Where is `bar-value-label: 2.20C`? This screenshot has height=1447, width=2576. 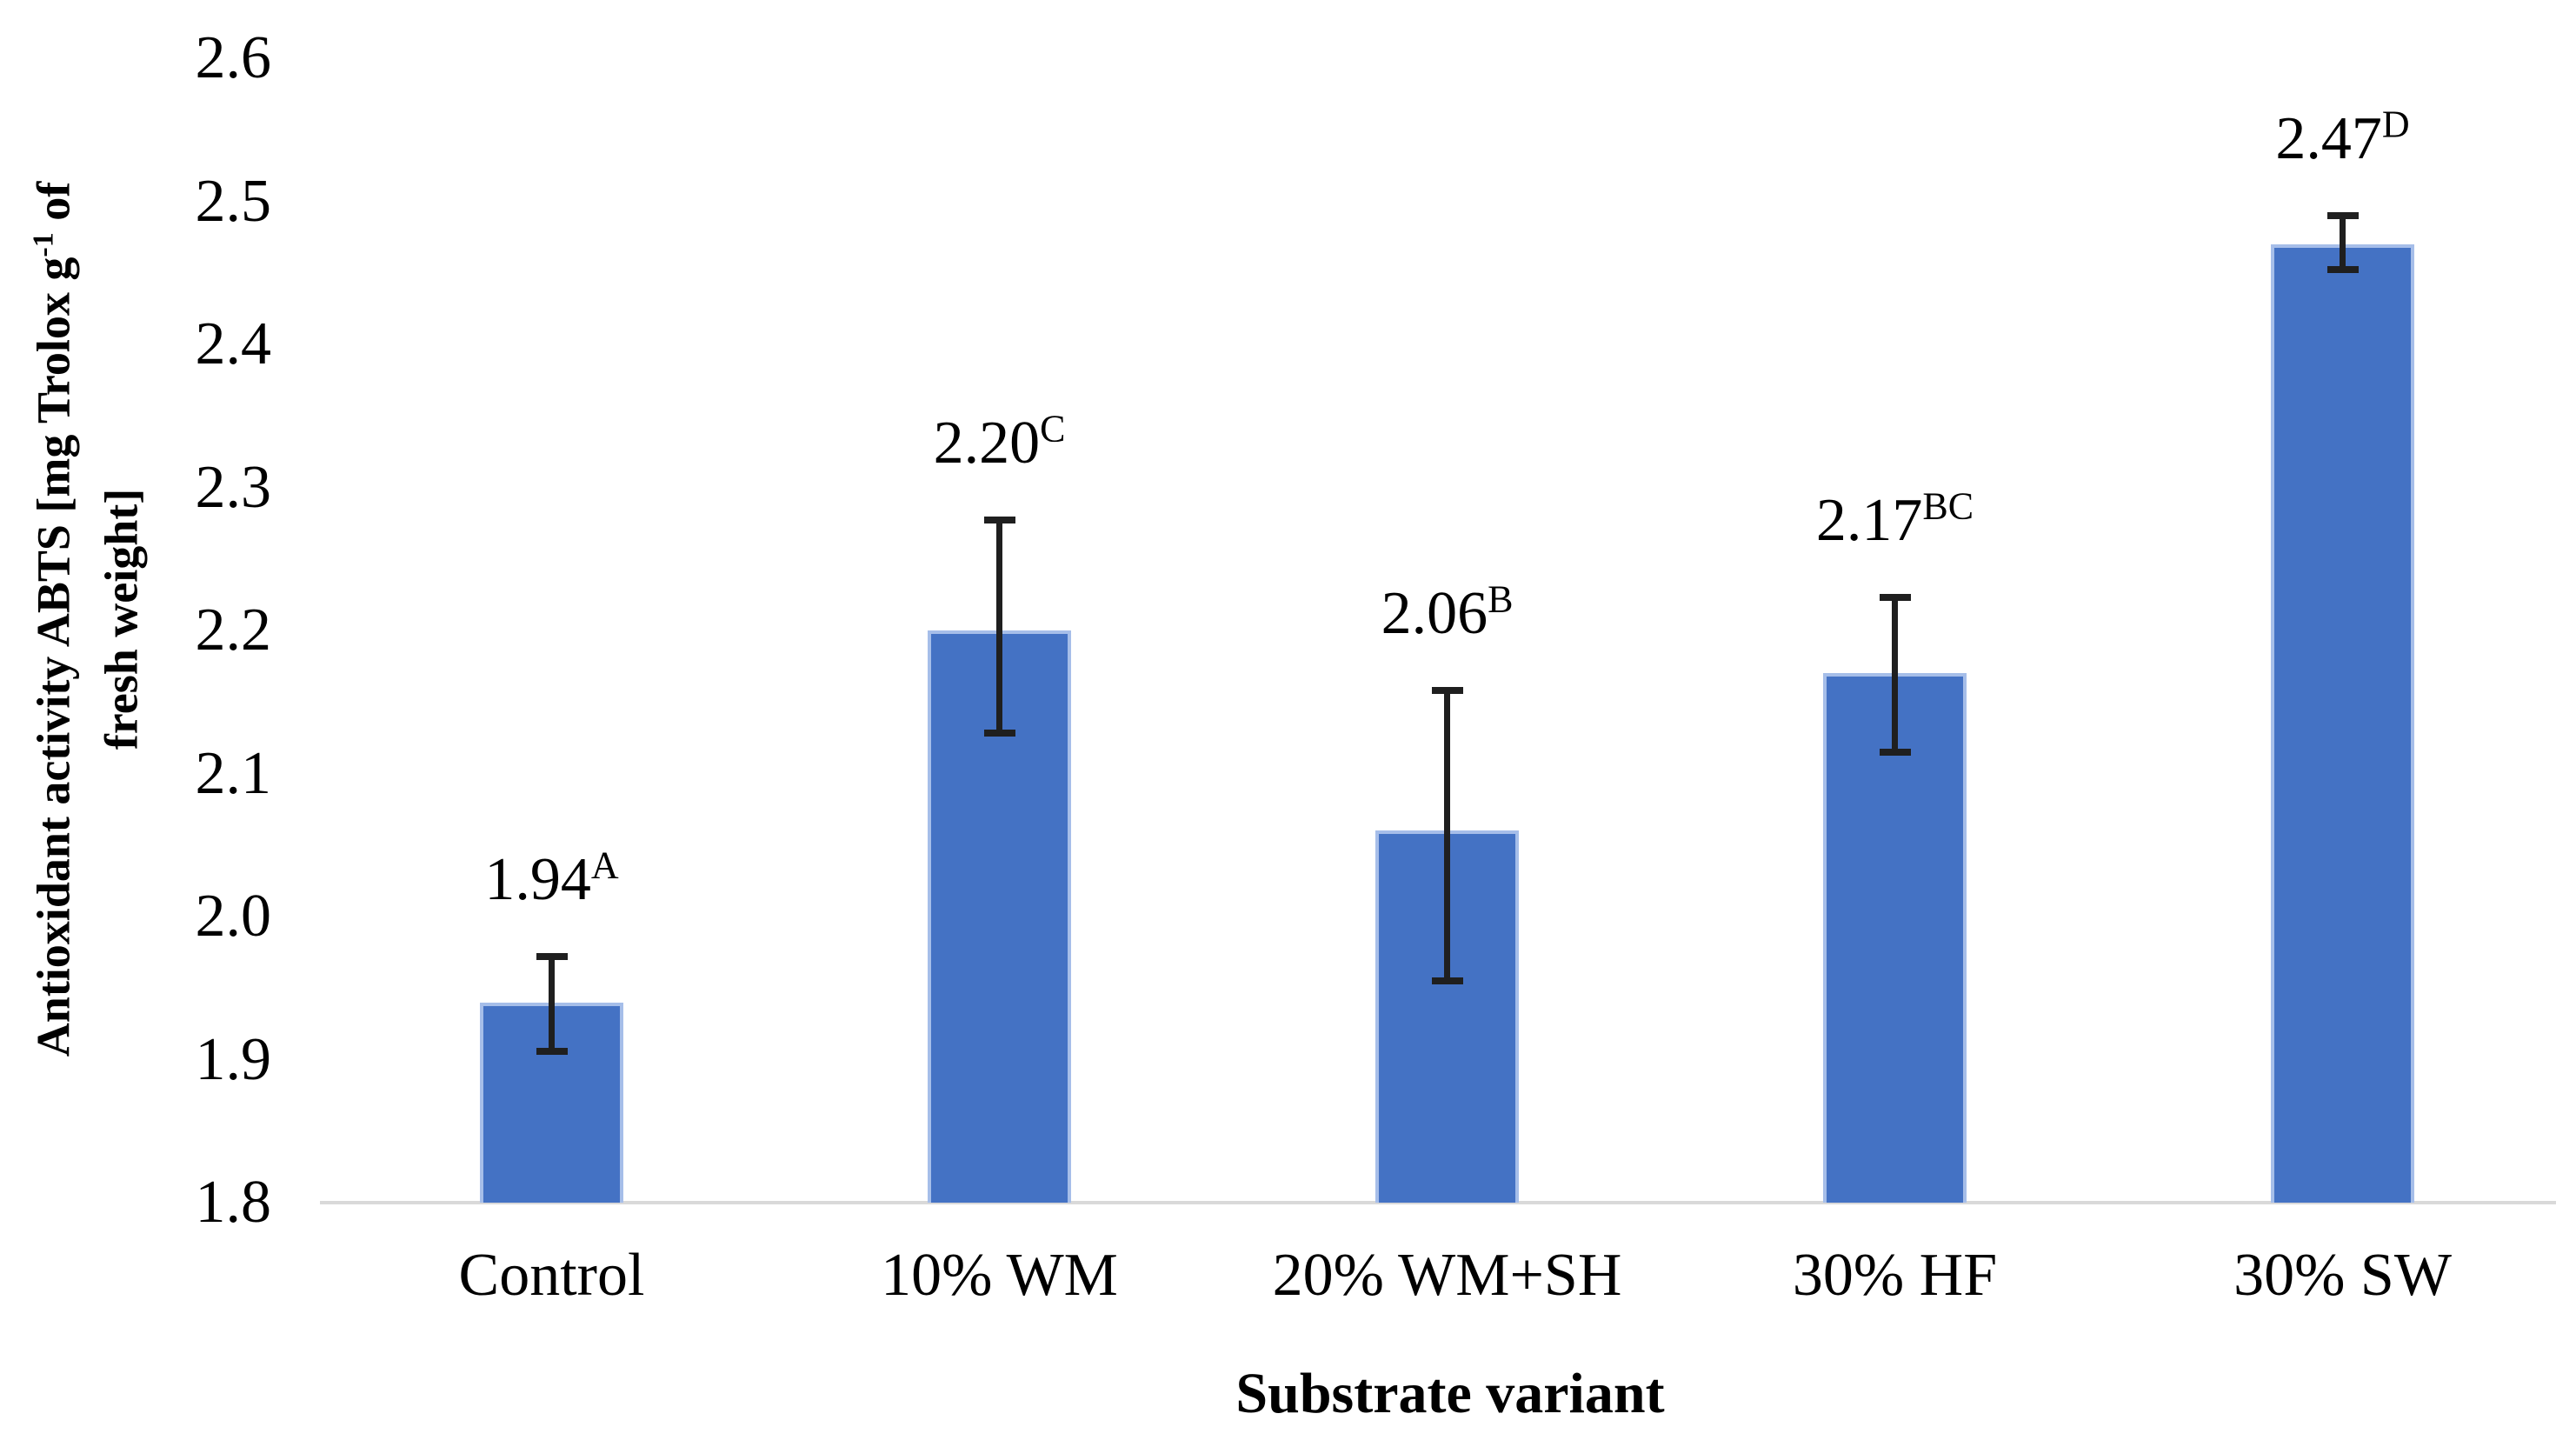
bar-value-label: 2.20C is located at coordinates (1000, 442).